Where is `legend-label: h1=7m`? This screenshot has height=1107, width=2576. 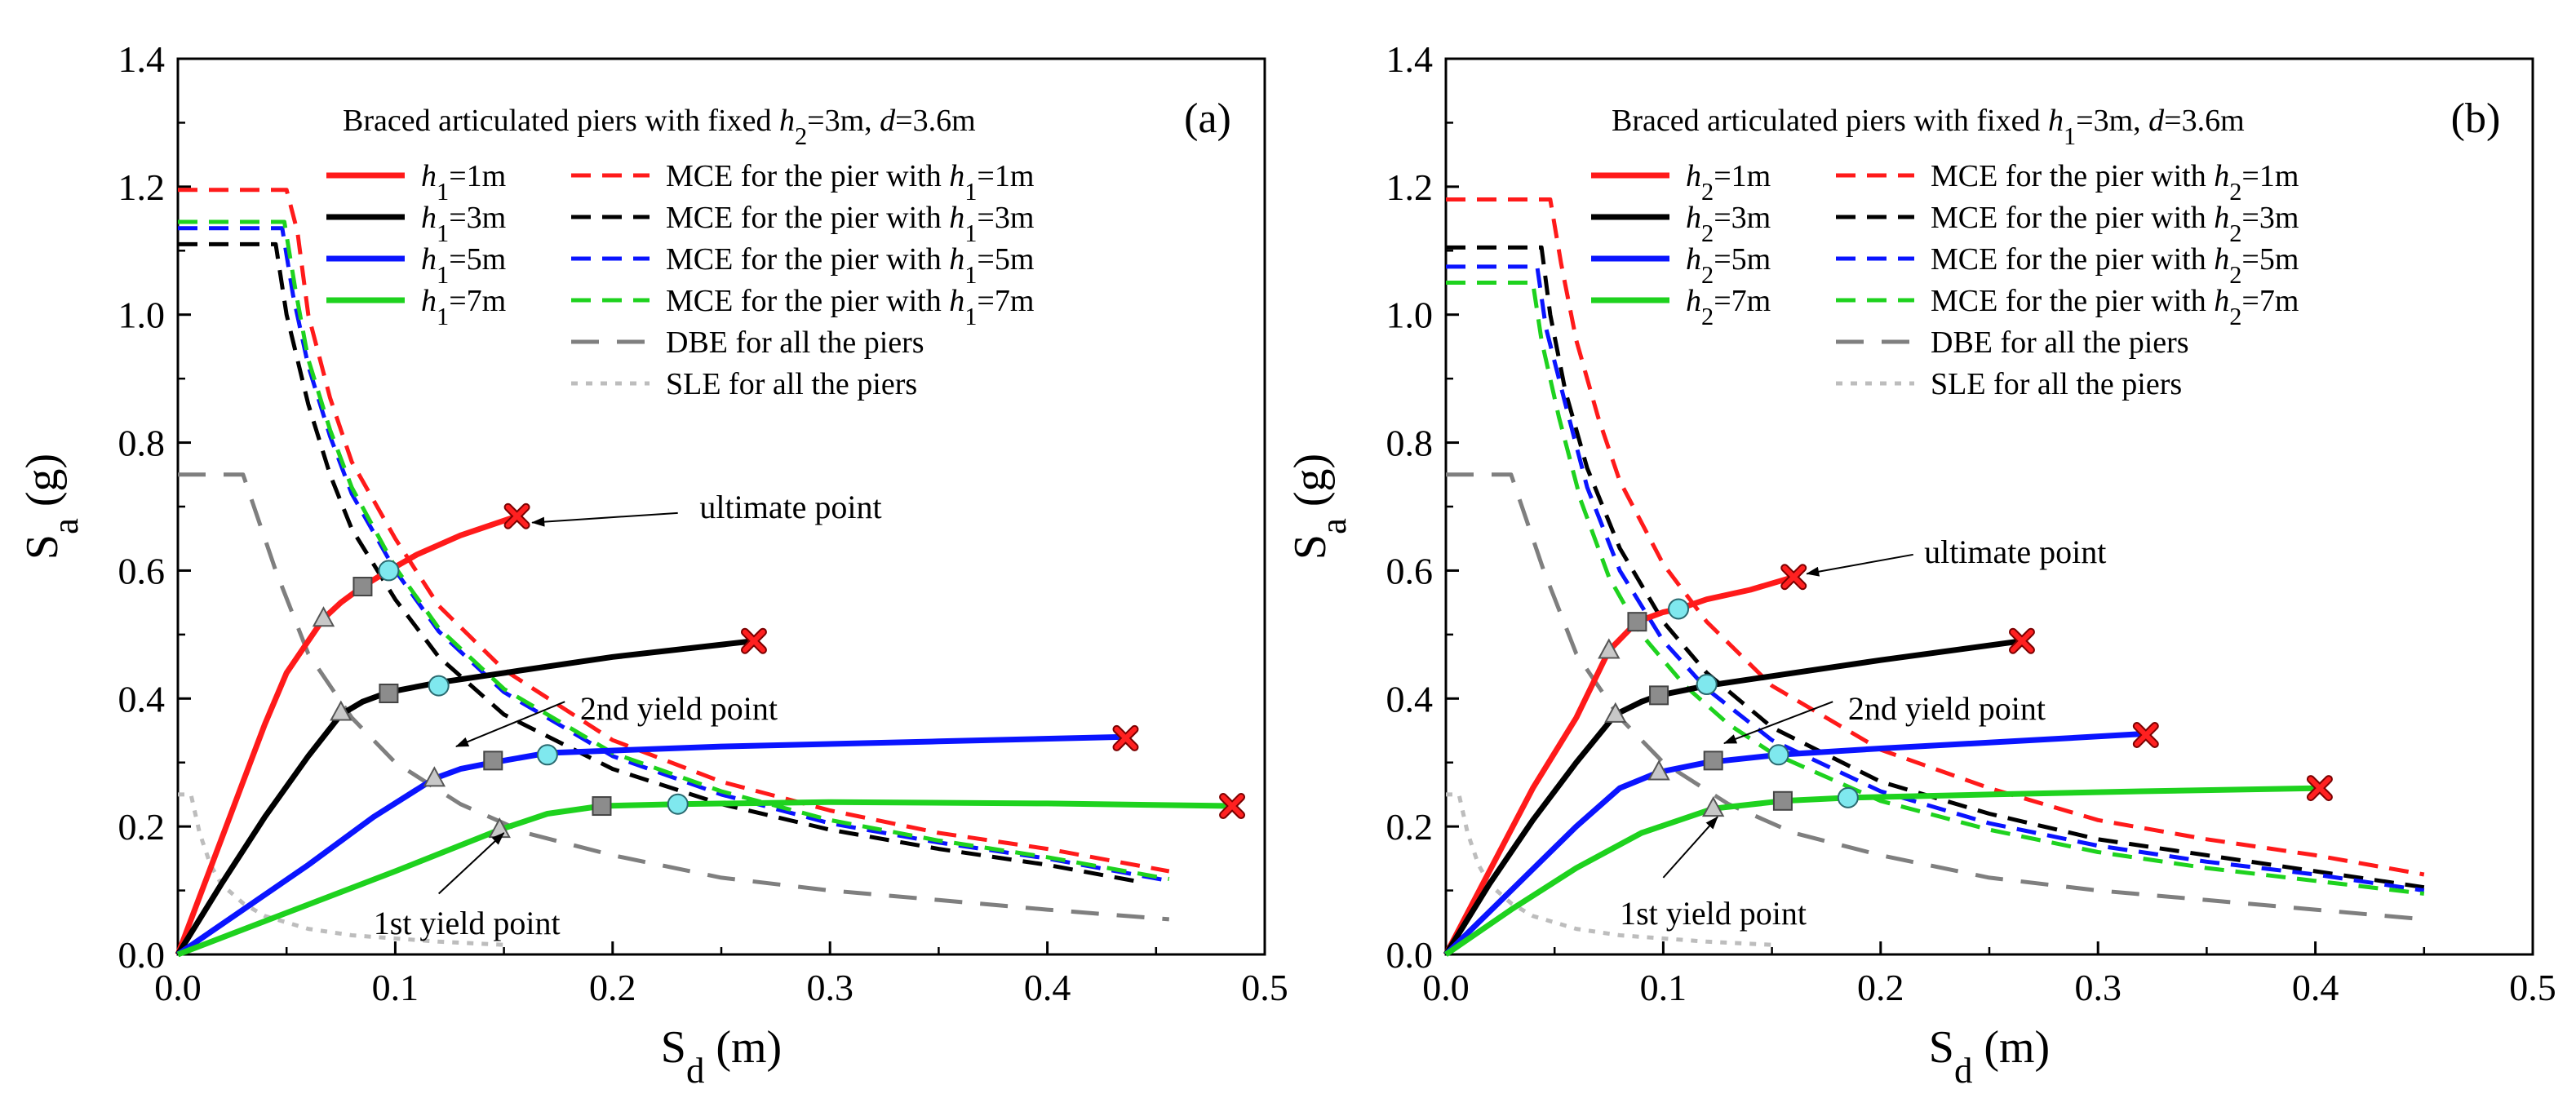
legend-label: h1=7m is located at coordinates (464, 307).